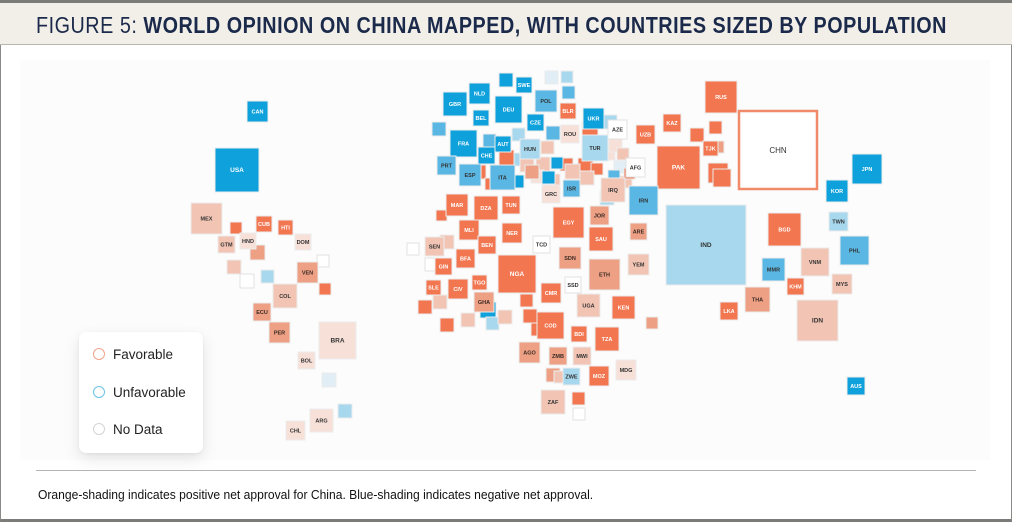 The height and width of the screenshot is (524, 1014). What do you see at coordinates (264, 225) in the screenshot?
I see `country-label: CUB` at bounding box center [264, 225].